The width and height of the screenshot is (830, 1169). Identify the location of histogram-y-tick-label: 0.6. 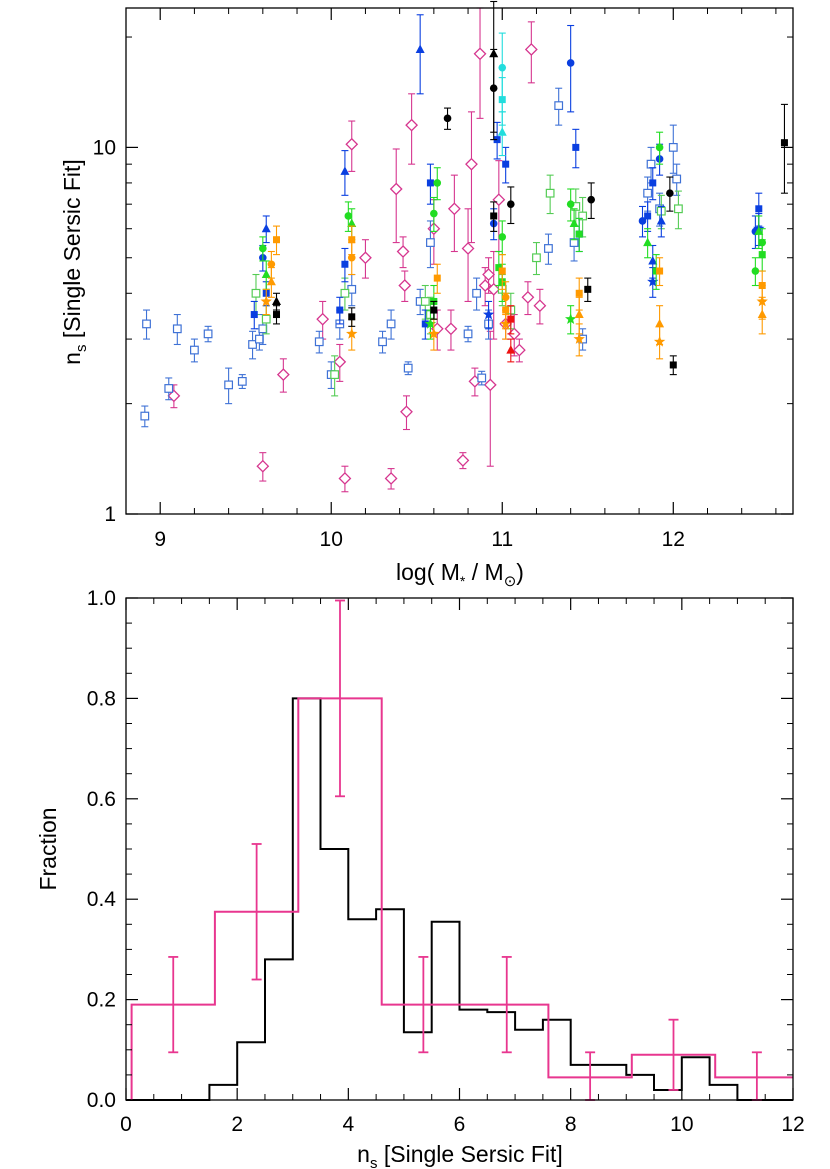
(101, 799).